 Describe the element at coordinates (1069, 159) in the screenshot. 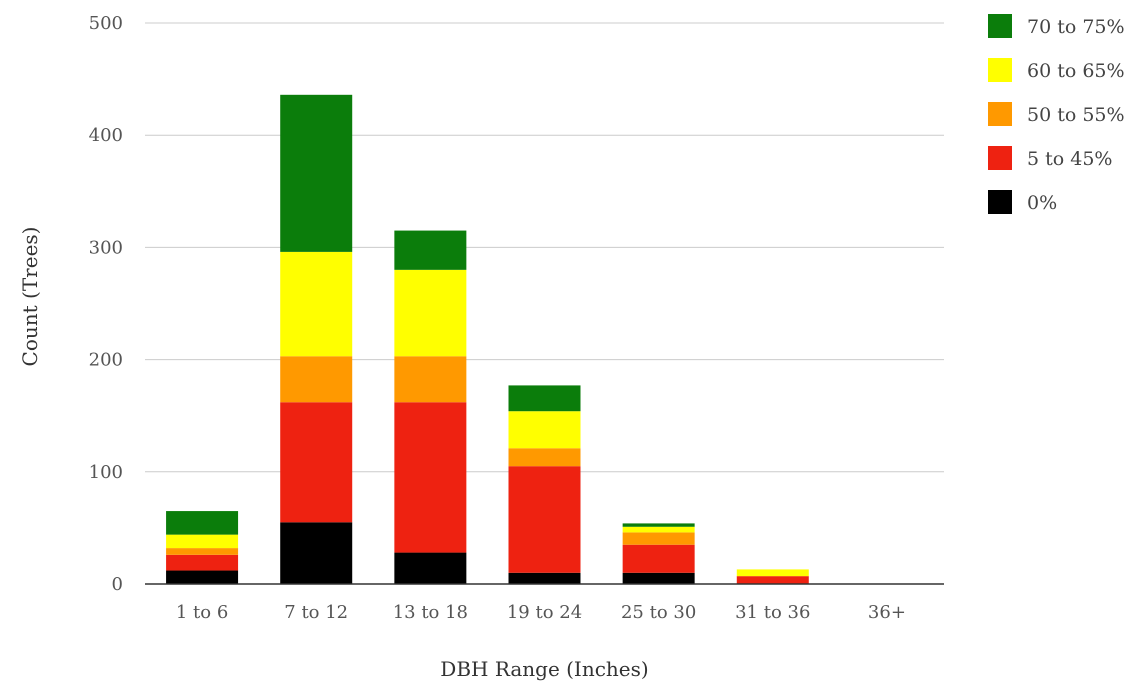

I see `legend-label: 5 to 45%` at that location.